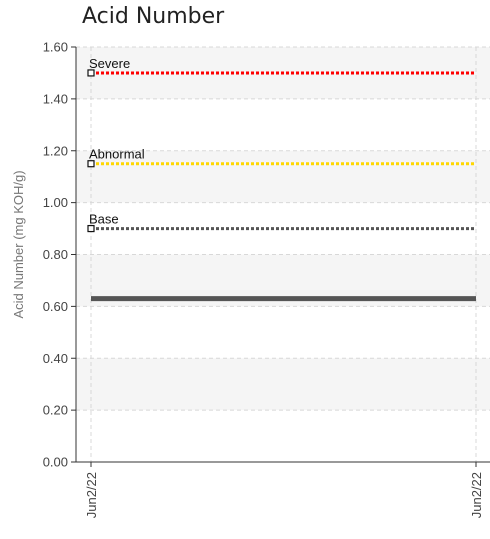  What do you see at coordinates (55, 254) in the screenshot?
I see `y-tick-label: 0.80` at bounding box center [55, 254].